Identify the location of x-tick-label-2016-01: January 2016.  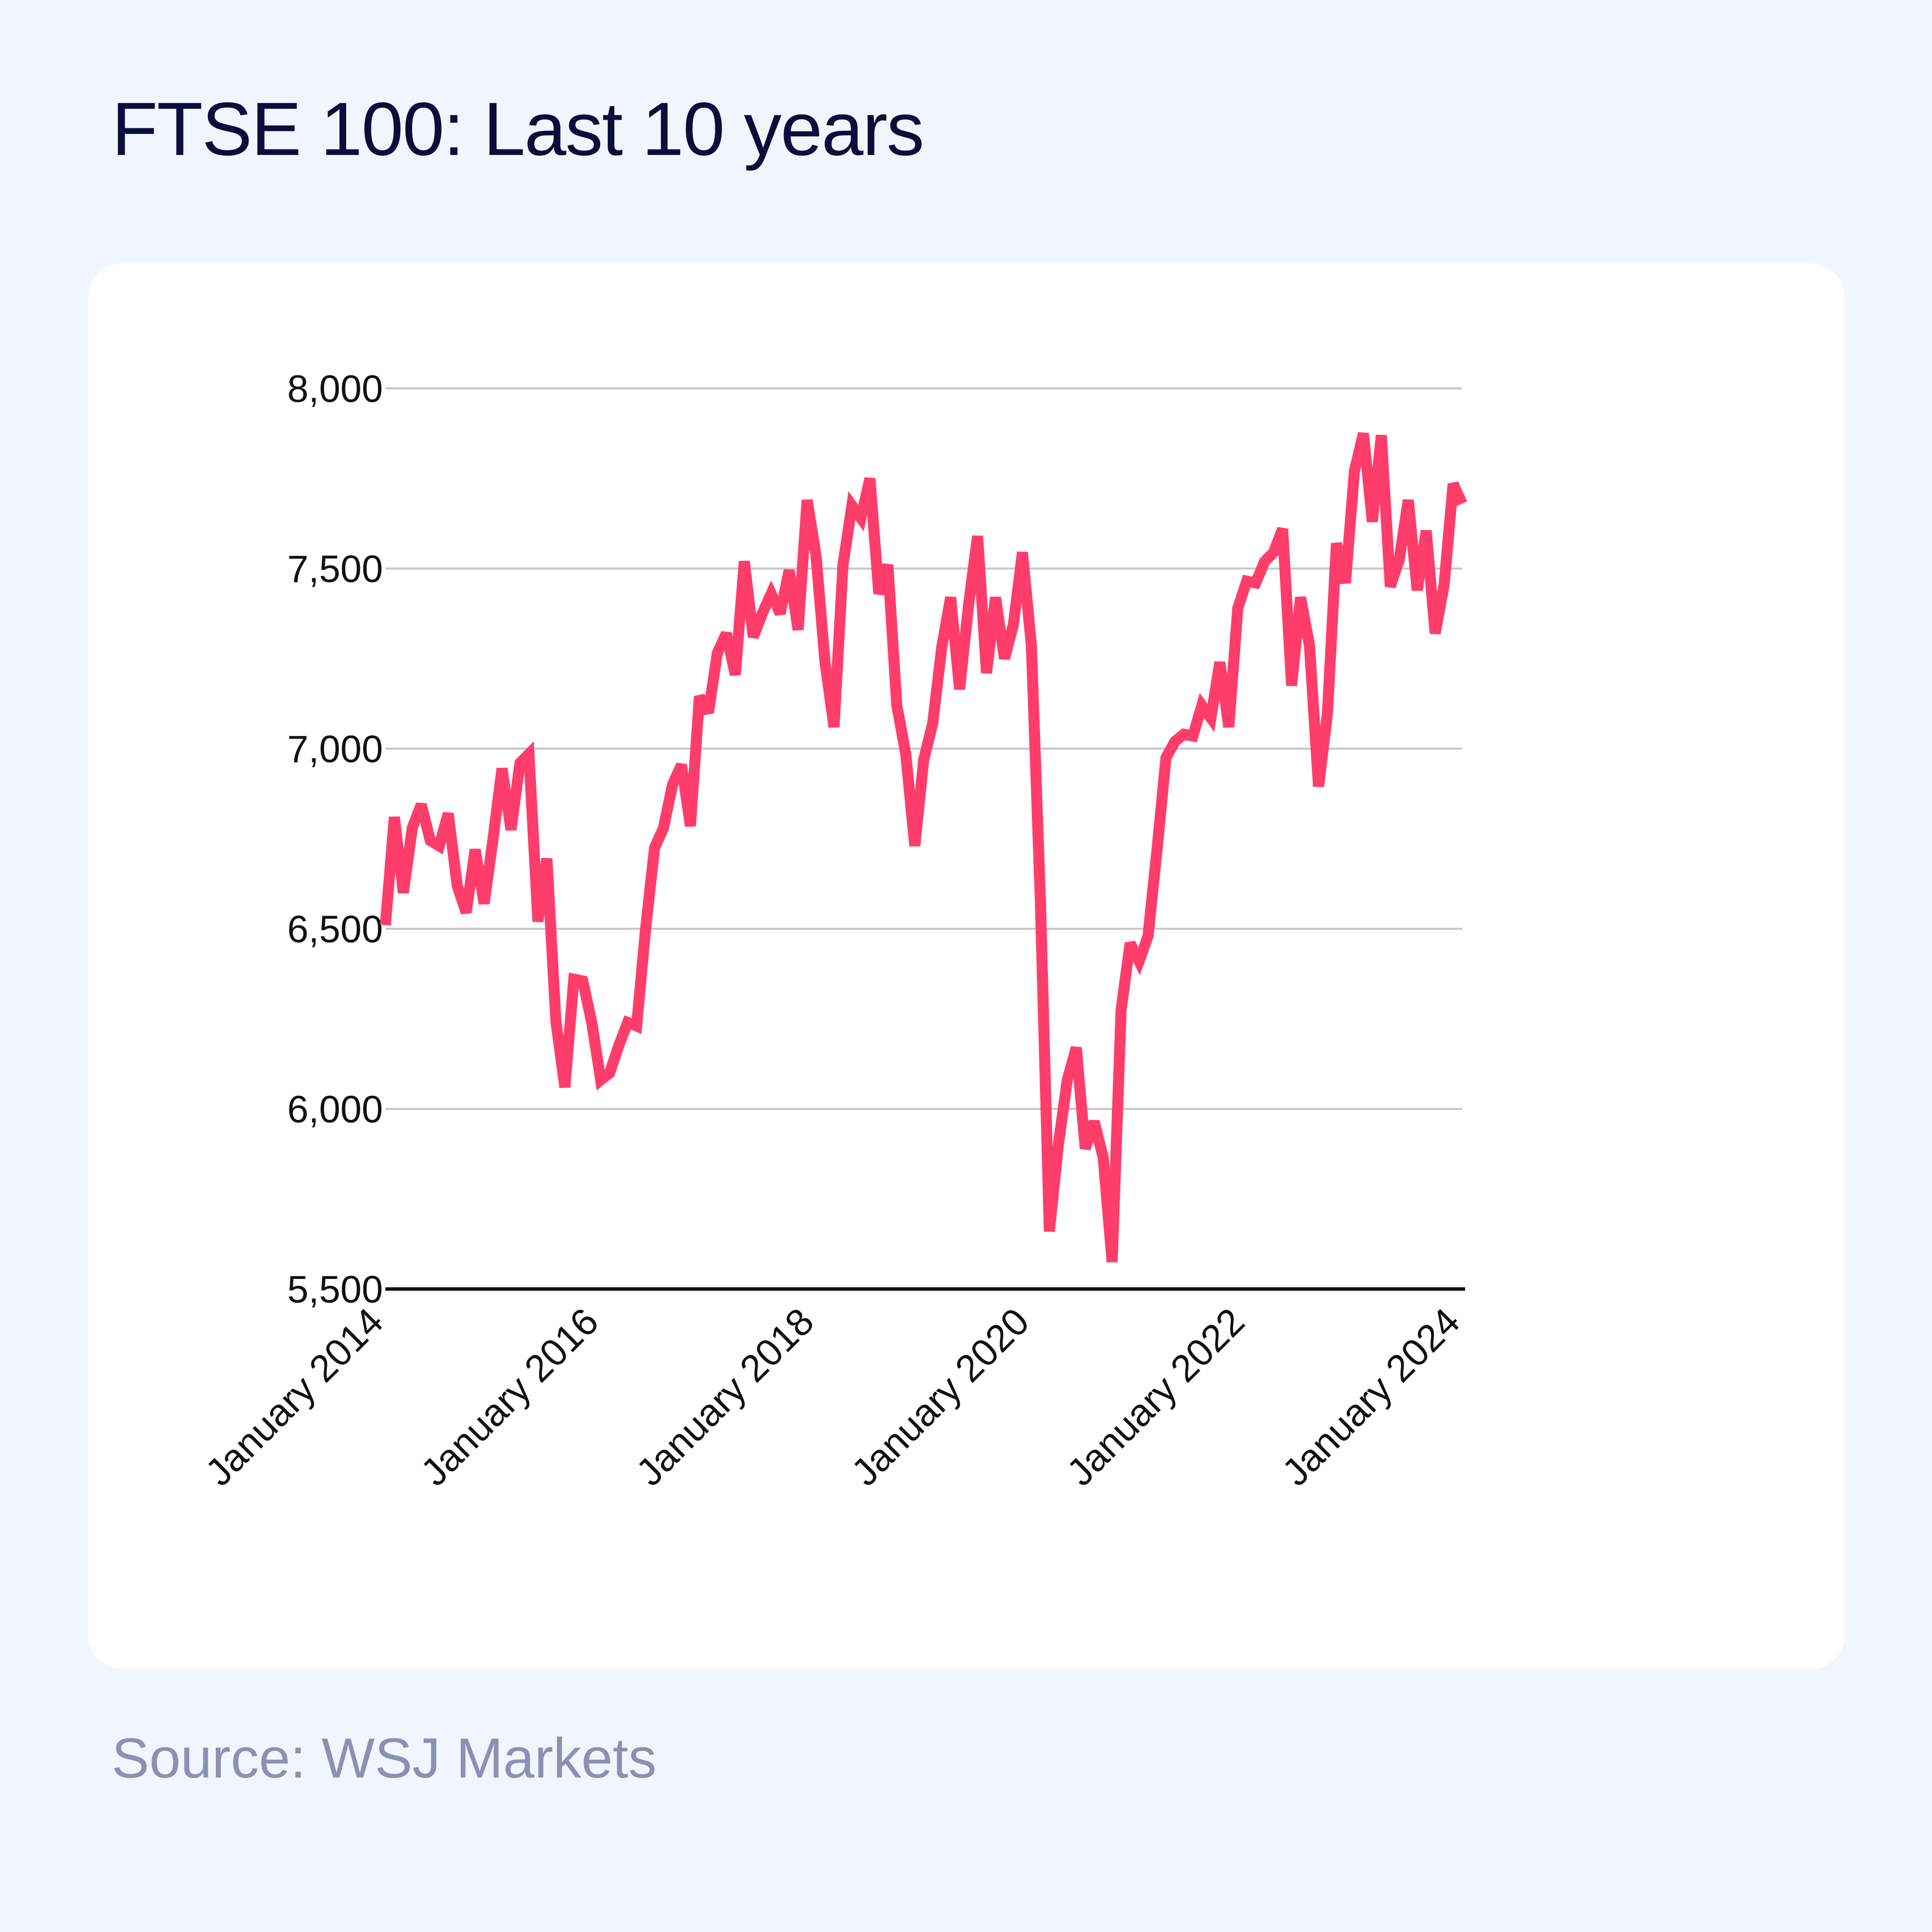
(510, 1397).